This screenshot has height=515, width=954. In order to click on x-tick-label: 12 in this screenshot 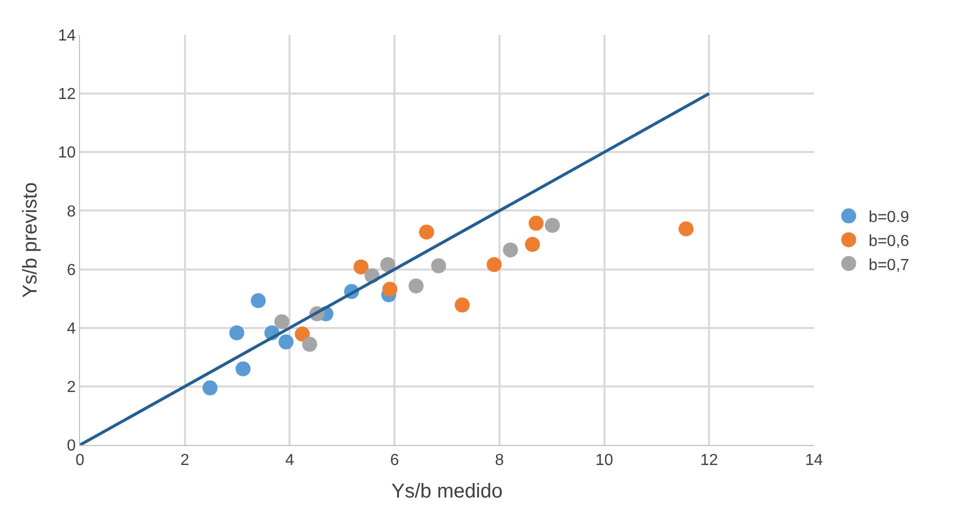, I will do `click(709, 461)`.